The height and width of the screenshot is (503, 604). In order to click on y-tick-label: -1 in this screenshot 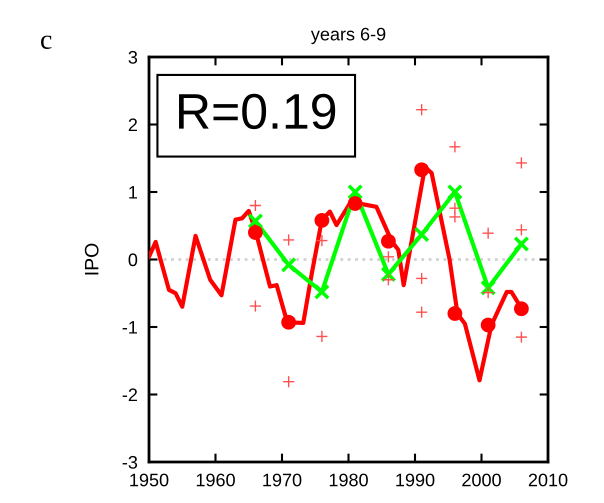, I will do `click(130, 327)`.